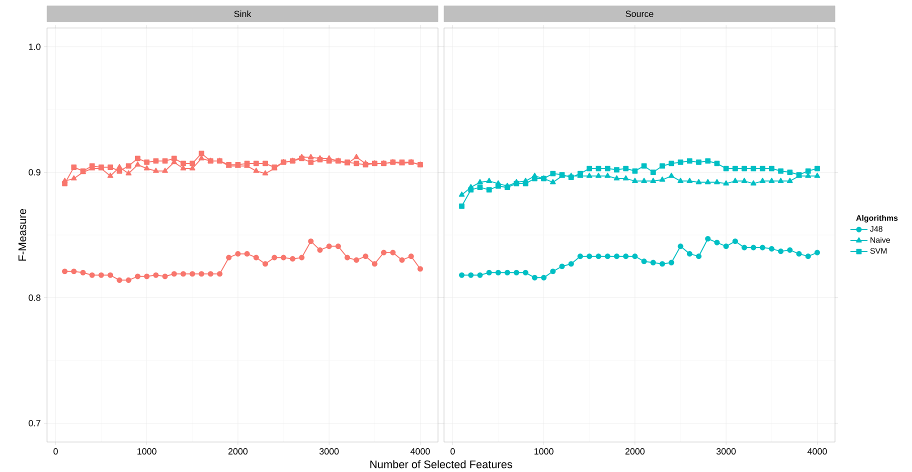 Image resolution: width=912 pixels, height=472 pixels. Describe the element at coordinates (34, 297) in the screenshot. I see `y-tick-label: 0.8` at that location.